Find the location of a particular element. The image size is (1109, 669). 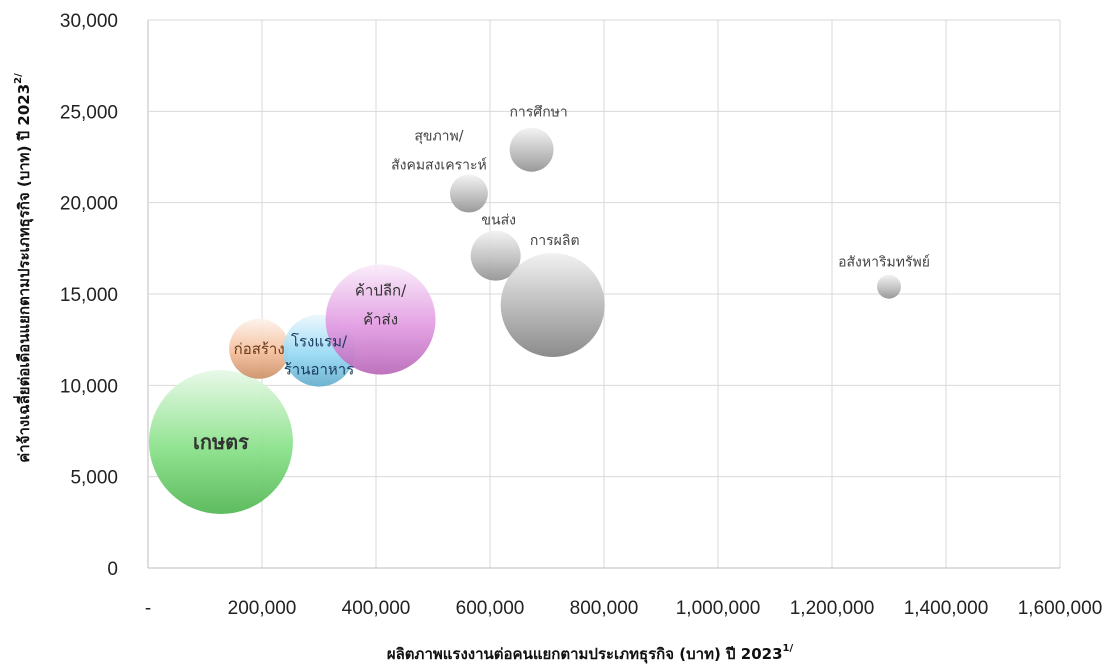

y-tick-label: 30,000 is located at coordinates (89, 21).